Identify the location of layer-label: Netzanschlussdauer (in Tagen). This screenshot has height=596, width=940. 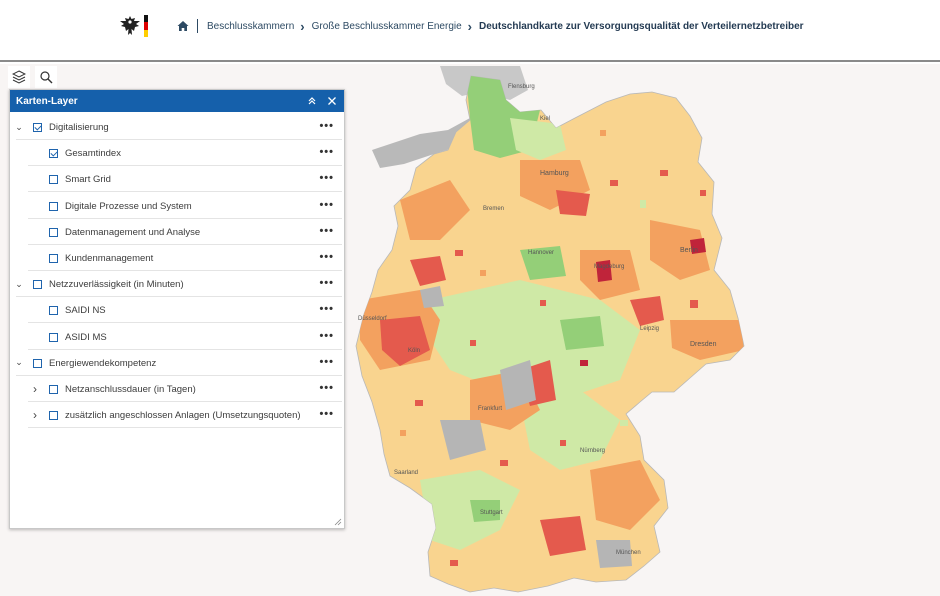
(130, 389).